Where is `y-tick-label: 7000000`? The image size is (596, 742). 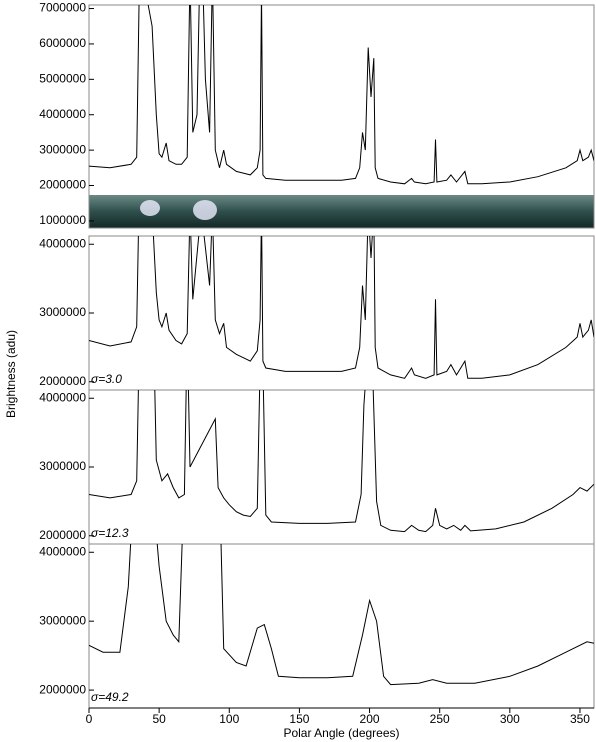 y-tick-label: 7000000 is located at coordinates (62, 8).